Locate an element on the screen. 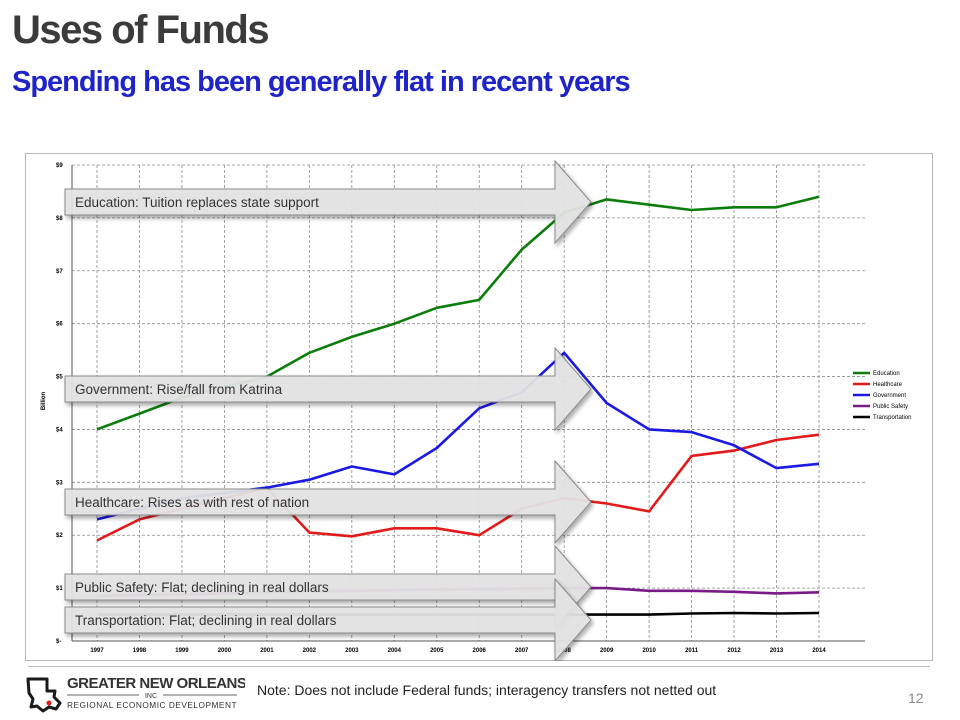  legend-label: Healthcare is located at coordinates (888, 385).